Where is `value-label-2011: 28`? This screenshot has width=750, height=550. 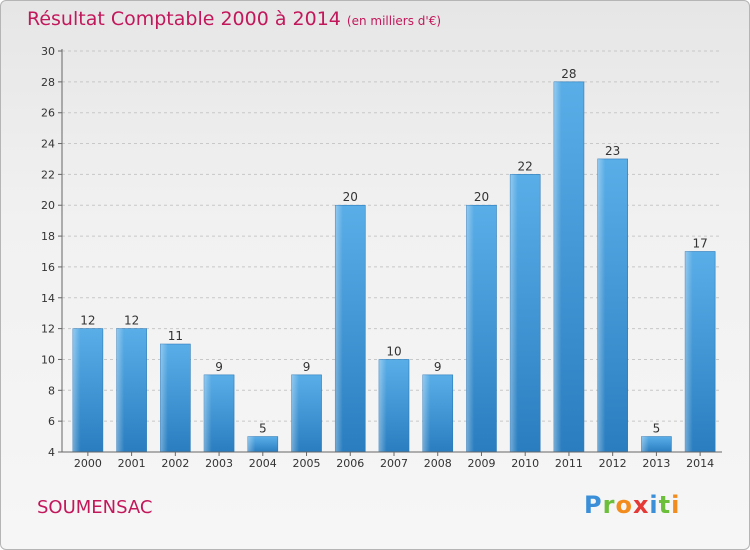 value-label-2011: 28 is located at coordinates (568, 74).